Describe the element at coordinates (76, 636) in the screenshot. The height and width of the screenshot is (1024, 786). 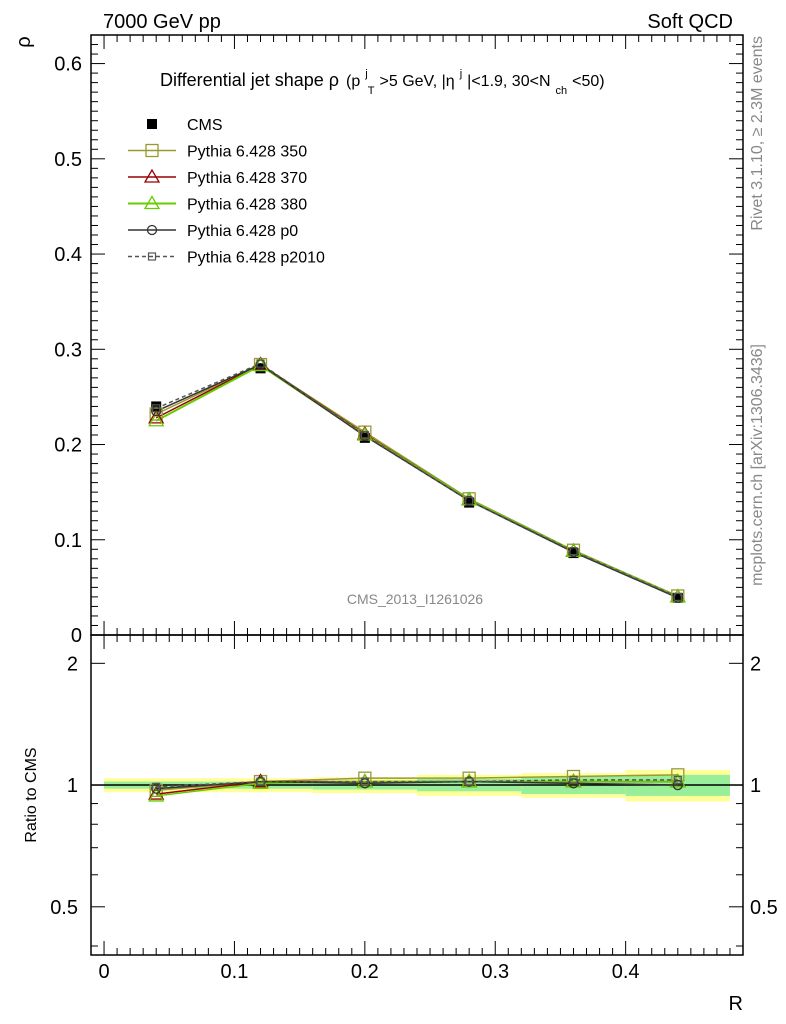
I see `y-tick-label: 0` at that location.